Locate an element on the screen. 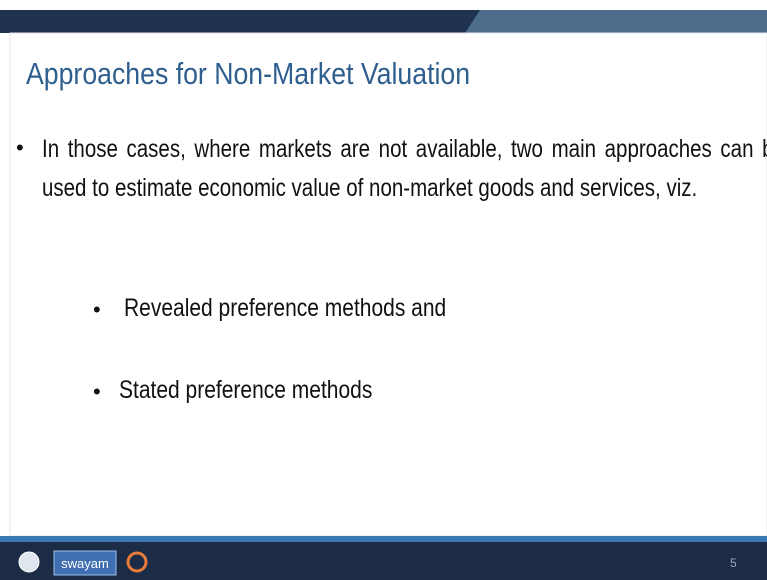 This screenshot has width=767, height=580. sub-bullet: Revealed preference methods and is located at coordinates (285, 308).